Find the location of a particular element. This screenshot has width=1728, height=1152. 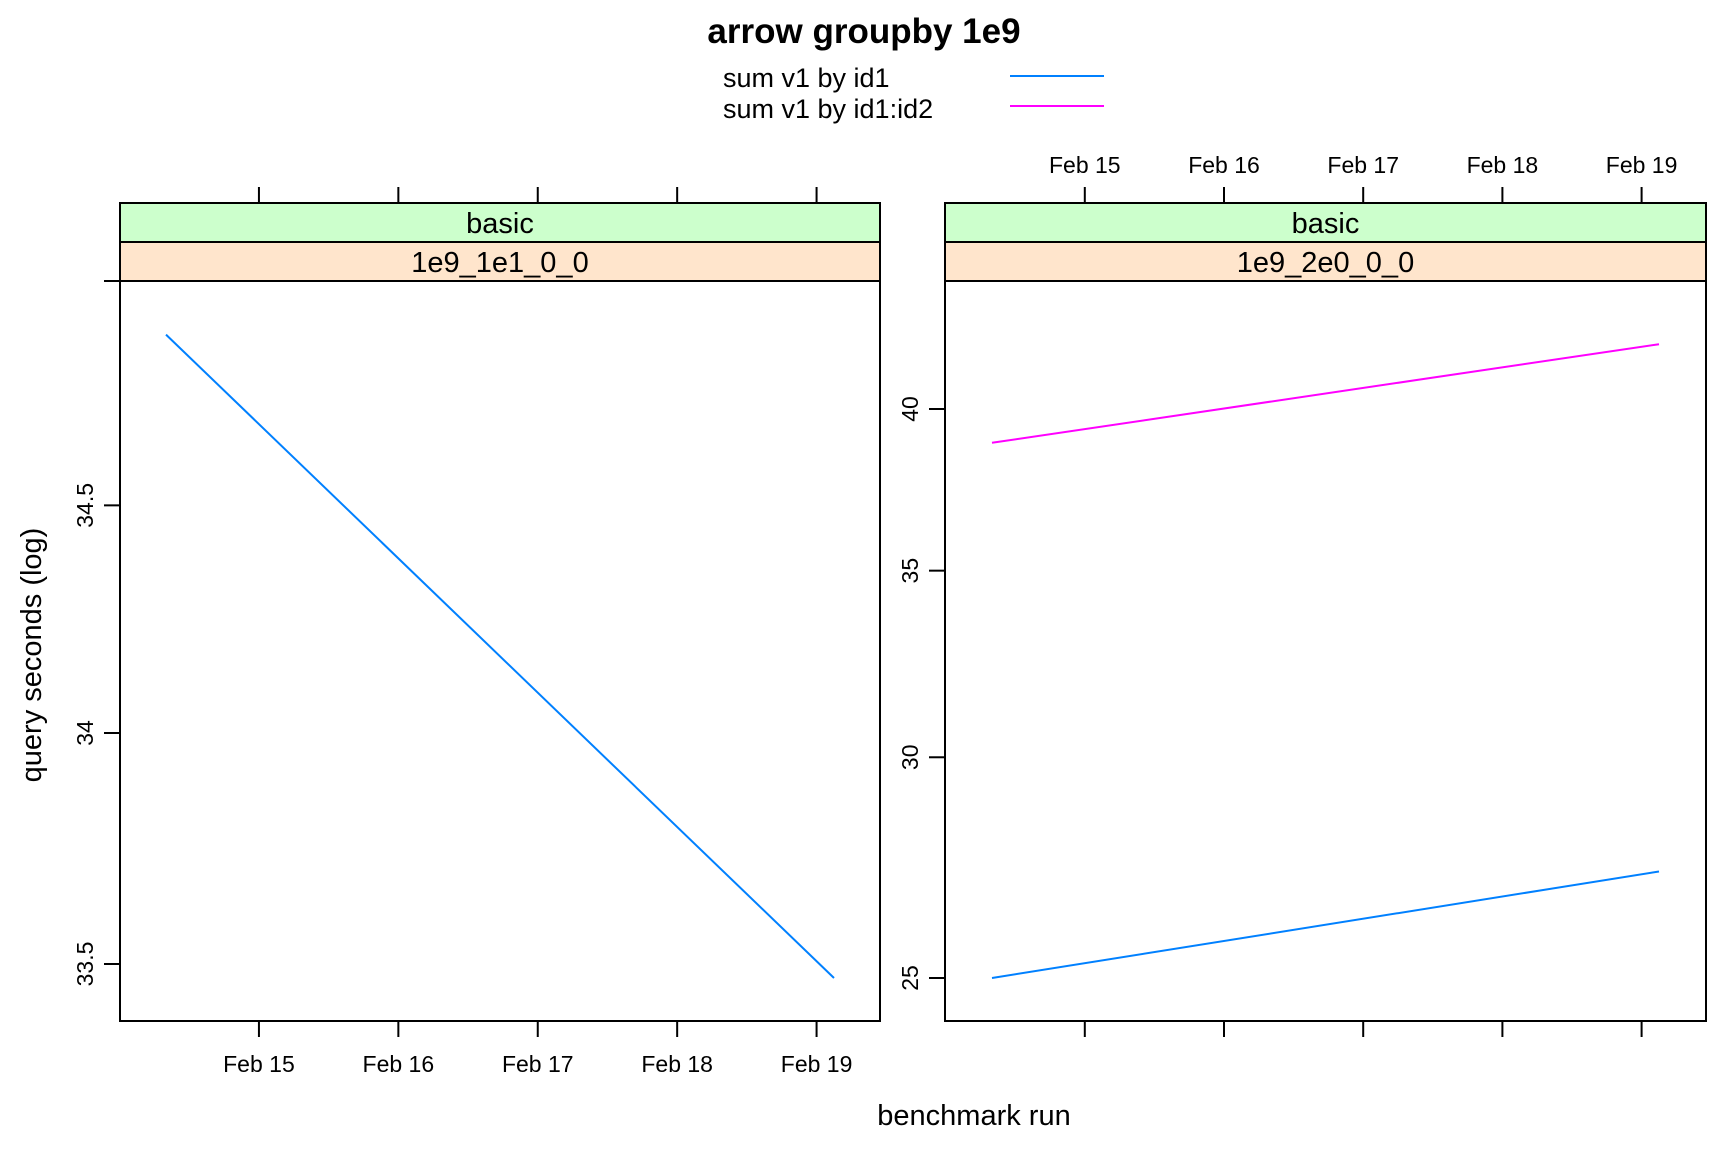

strip-top is located at coordinates (500, 222).